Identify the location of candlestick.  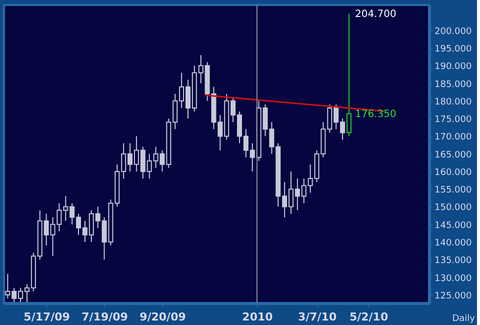
(349, 75).